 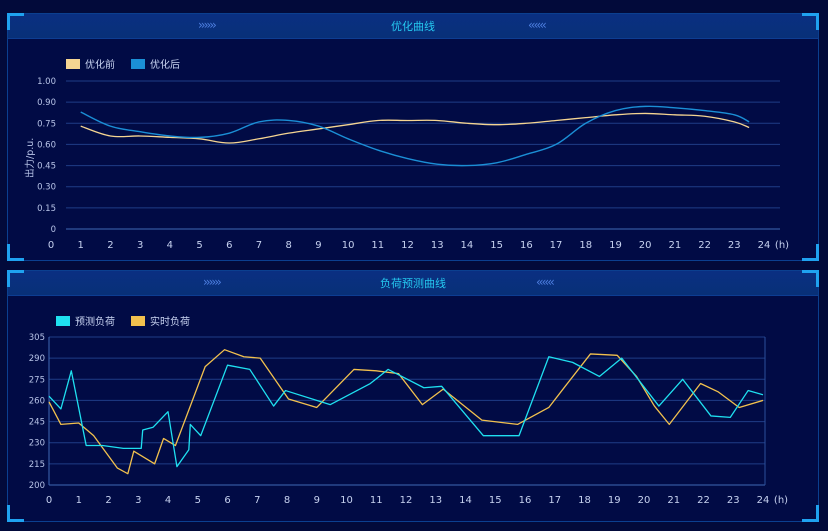 I want to click on panel-title: 负荷预测曲线, so click(x=413, y=283).